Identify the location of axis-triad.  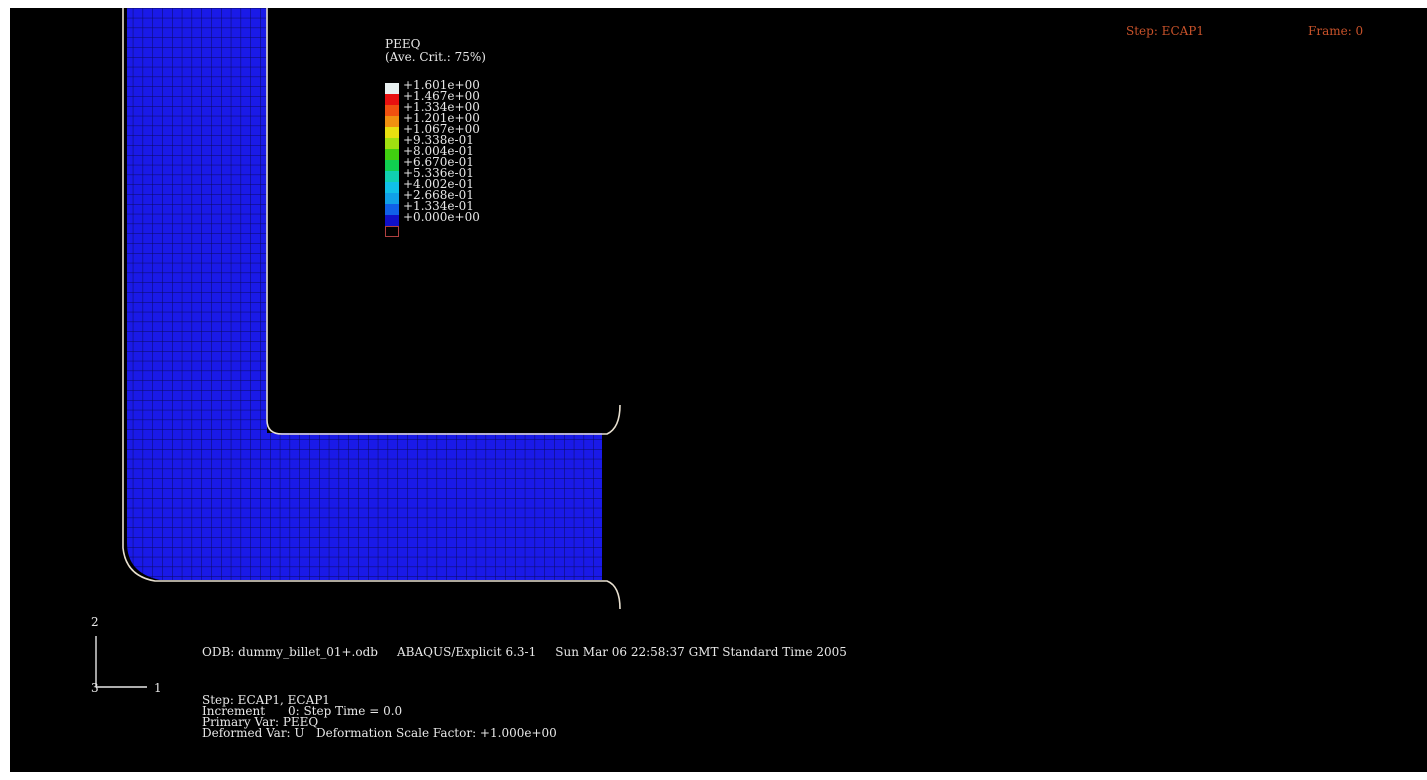
(121, 662).